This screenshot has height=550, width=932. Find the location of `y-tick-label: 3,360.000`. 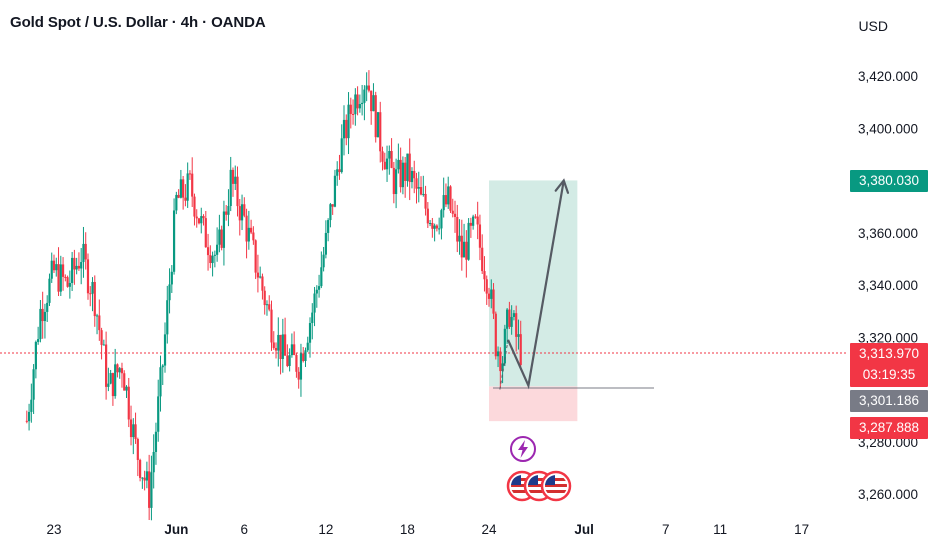

y-tick-label: 3,360.000 is located at coordinates (888, 233).